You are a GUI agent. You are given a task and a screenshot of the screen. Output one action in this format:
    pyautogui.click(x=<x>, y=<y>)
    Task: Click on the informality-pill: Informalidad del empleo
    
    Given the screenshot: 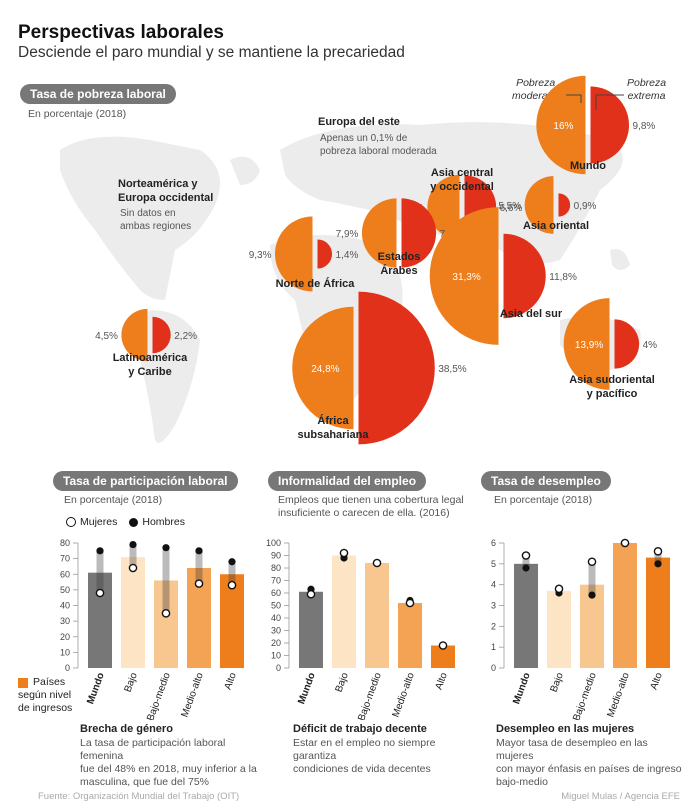 What is the action you would take?
    pyautogui.click(x=347, y=481)
    